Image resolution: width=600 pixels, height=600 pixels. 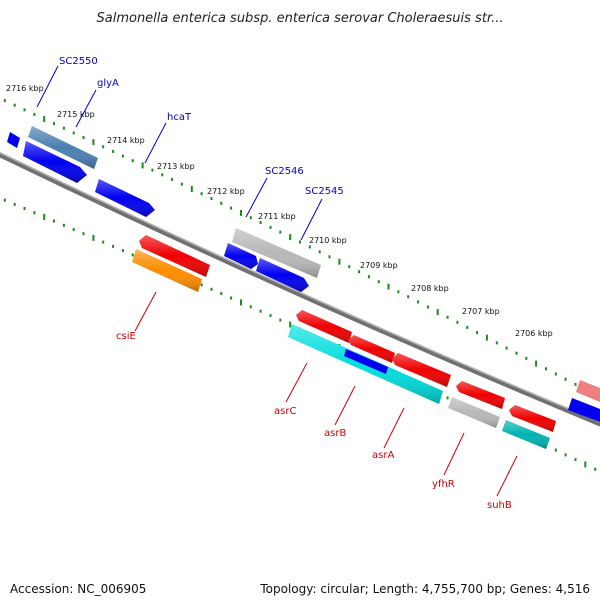 What do you see at coordinates (78, 61) in the screenshot?
I see `gene-label-sc2550: SC2550` at bounding box center [78, 61].